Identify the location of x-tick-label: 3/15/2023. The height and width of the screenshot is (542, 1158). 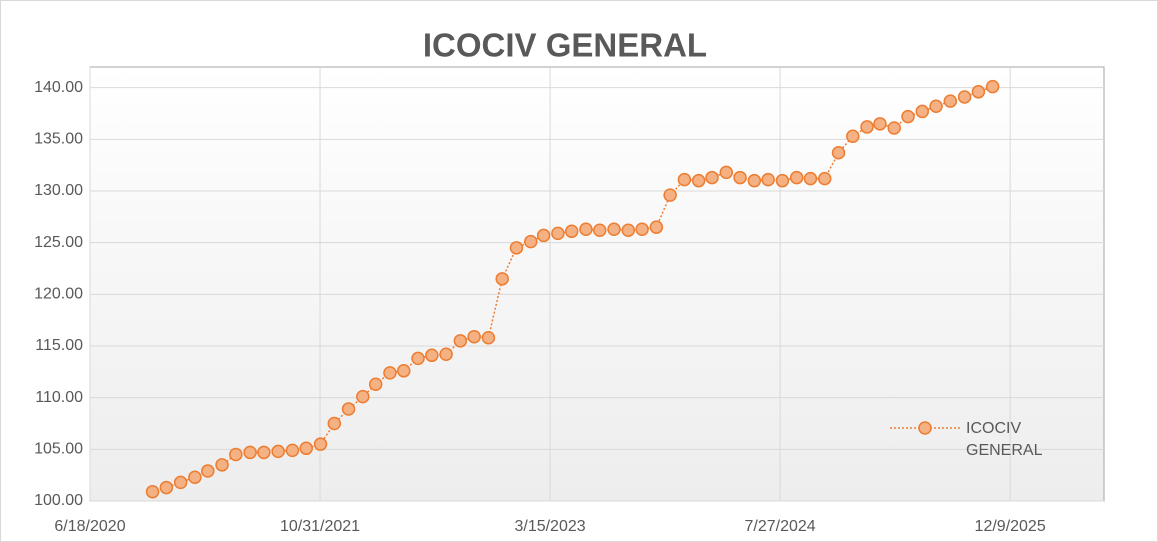
(549, 526).